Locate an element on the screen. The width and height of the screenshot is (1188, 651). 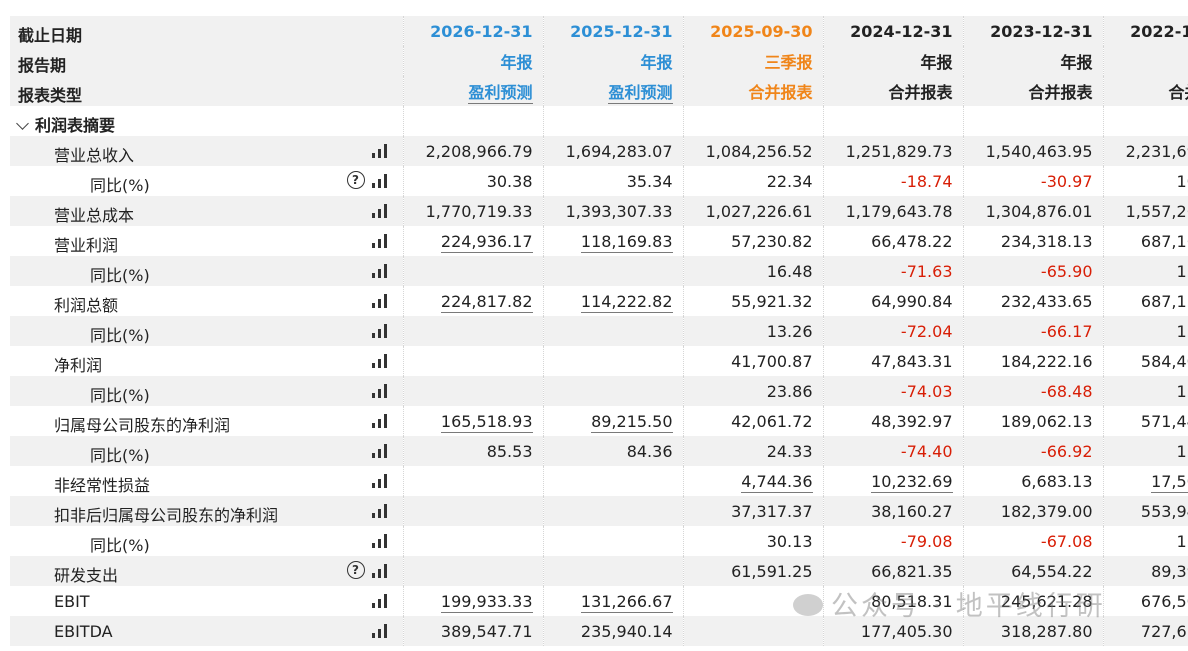
table-cell: 66,478.22 is located at coordinates (892, 241).